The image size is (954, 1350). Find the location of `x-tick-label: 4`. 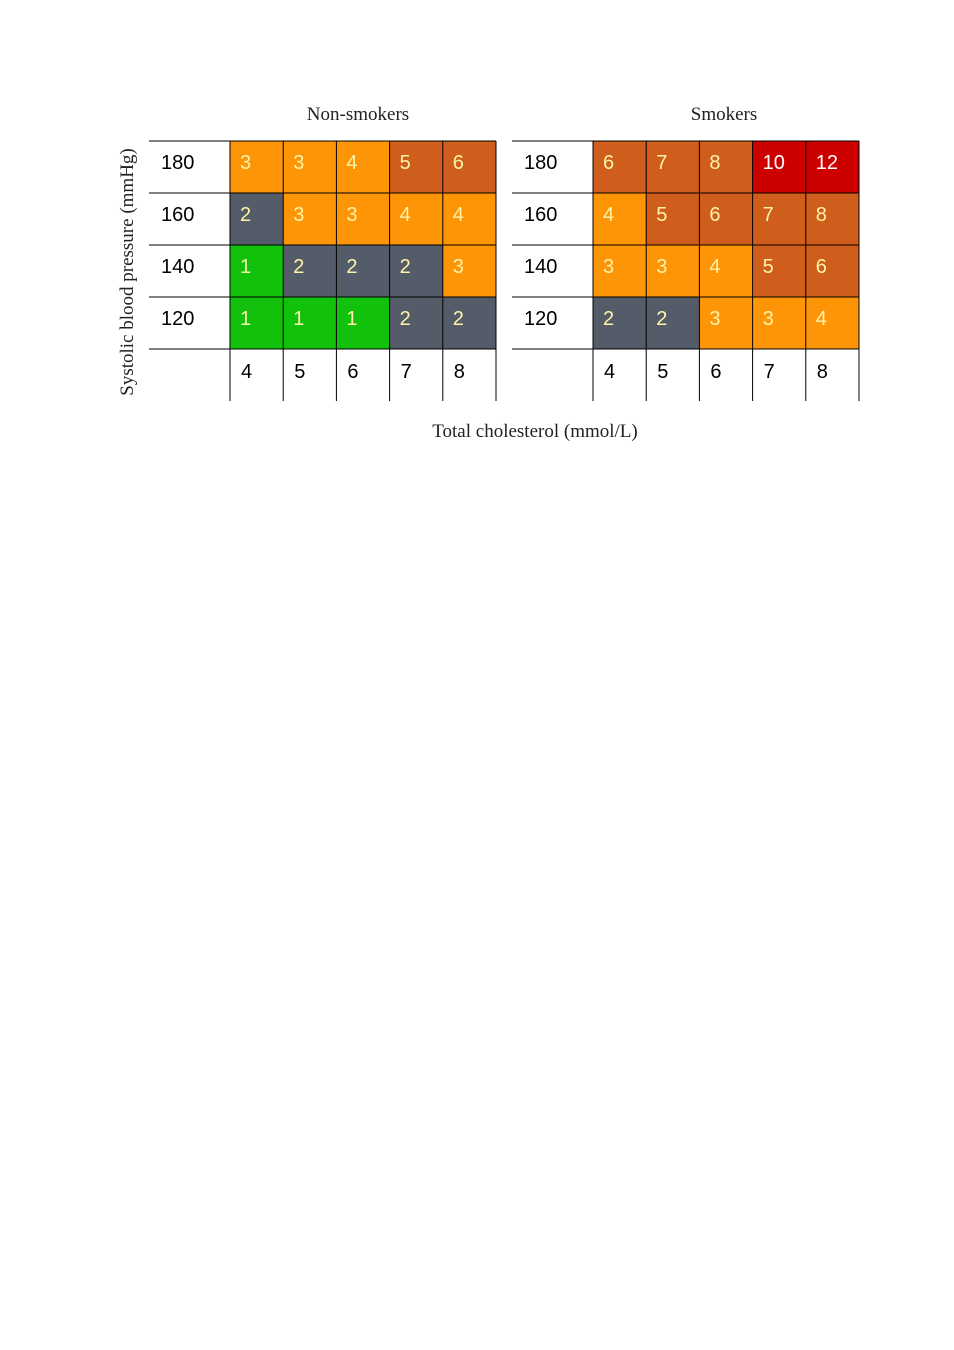

x-tick-label: 4 is located at coordinates (246, 372).